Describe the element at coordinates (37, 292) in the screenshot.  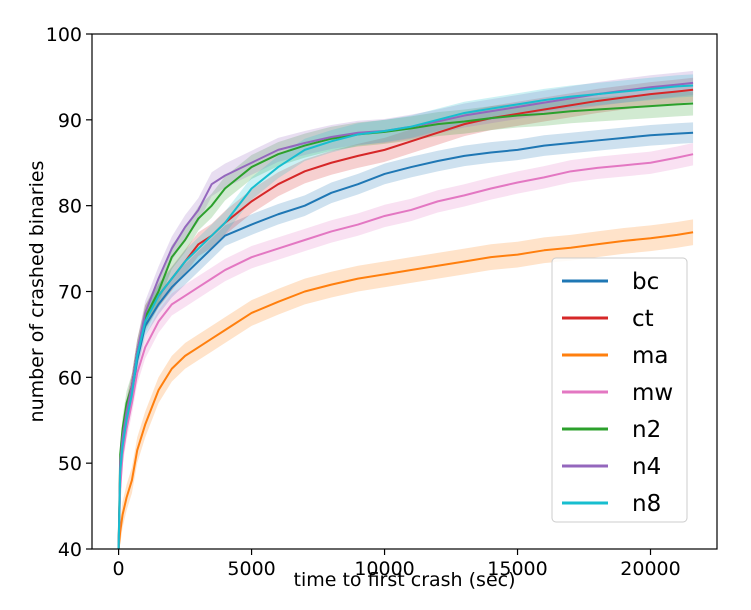
I see `y-axis-label: number of crashed binaries` at that location.